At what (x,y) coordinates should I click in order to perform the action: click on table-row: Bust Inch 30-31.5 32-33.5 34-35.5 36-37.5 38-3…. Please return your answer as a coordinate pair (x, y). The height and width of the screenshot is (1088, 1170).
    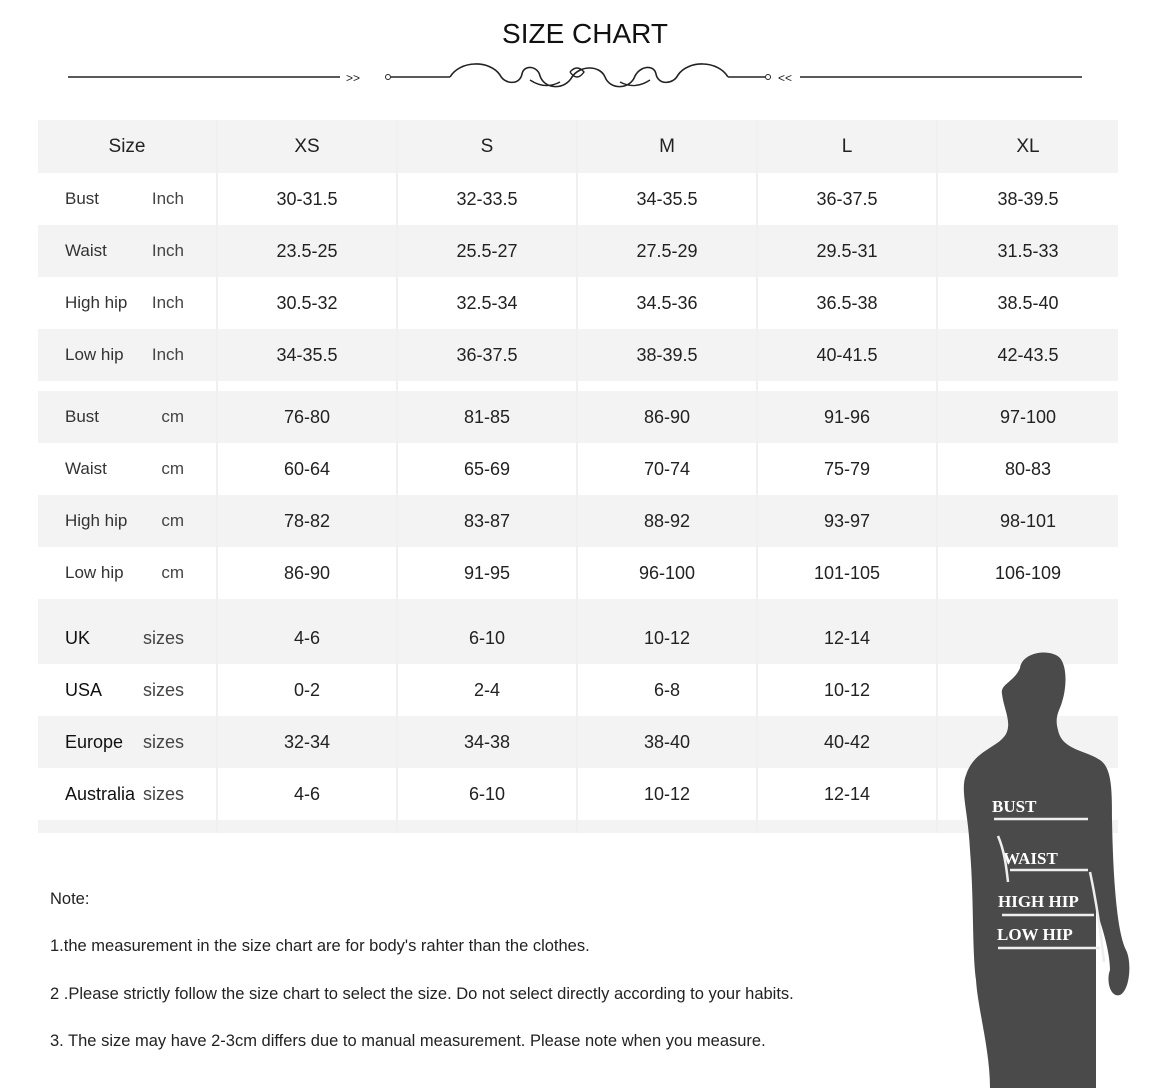
    Looking at the image, I should click on (578, 199).